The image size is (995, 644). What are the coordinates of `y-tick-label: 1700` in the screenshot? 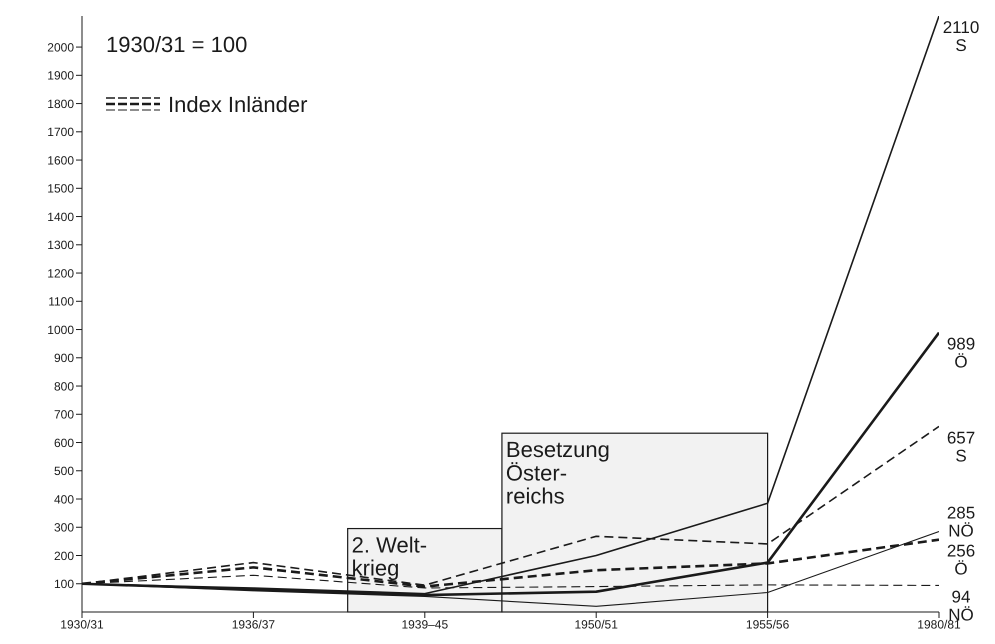 It's located at (60, 132).